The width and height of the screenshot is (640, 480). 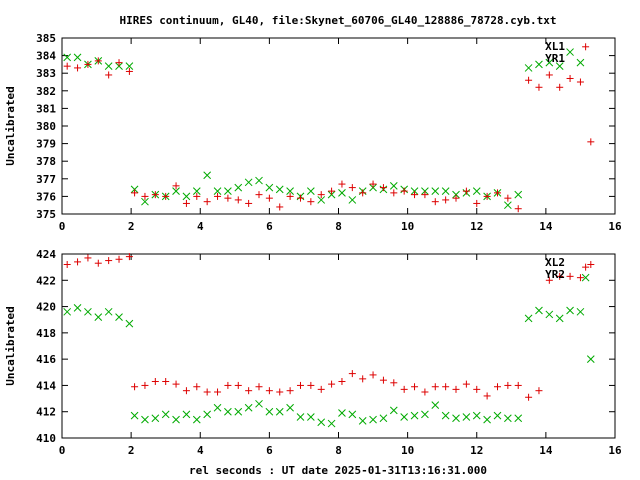 What do you see at coordinates (46, 385) in the screenshot?
I see `y-tick-label: 414` at bounding box center [46, 385].